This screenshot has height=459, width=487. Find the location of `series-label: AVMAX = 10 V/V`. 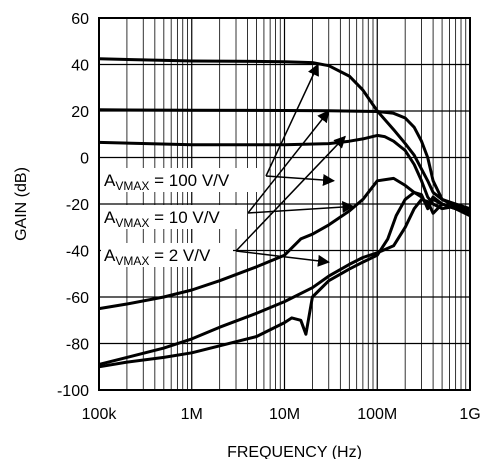

series-label: AVMAX = 10 V/V is located at coordinates (162, 219).